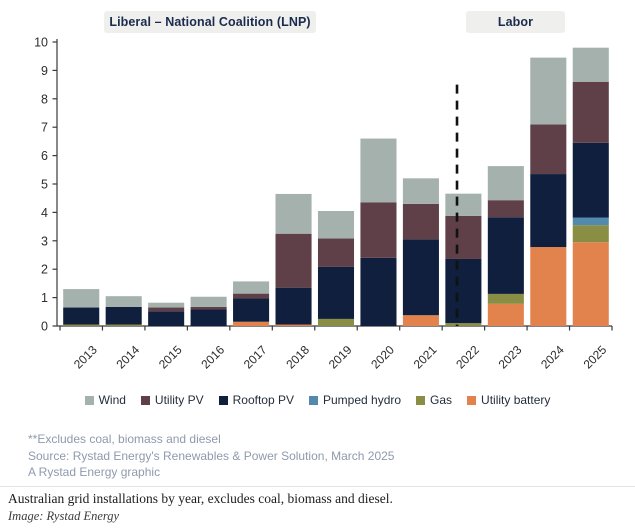 This screenshot has height=530, width=635. I want to click on y-axis-tick-label: 4, so click(44, 213).